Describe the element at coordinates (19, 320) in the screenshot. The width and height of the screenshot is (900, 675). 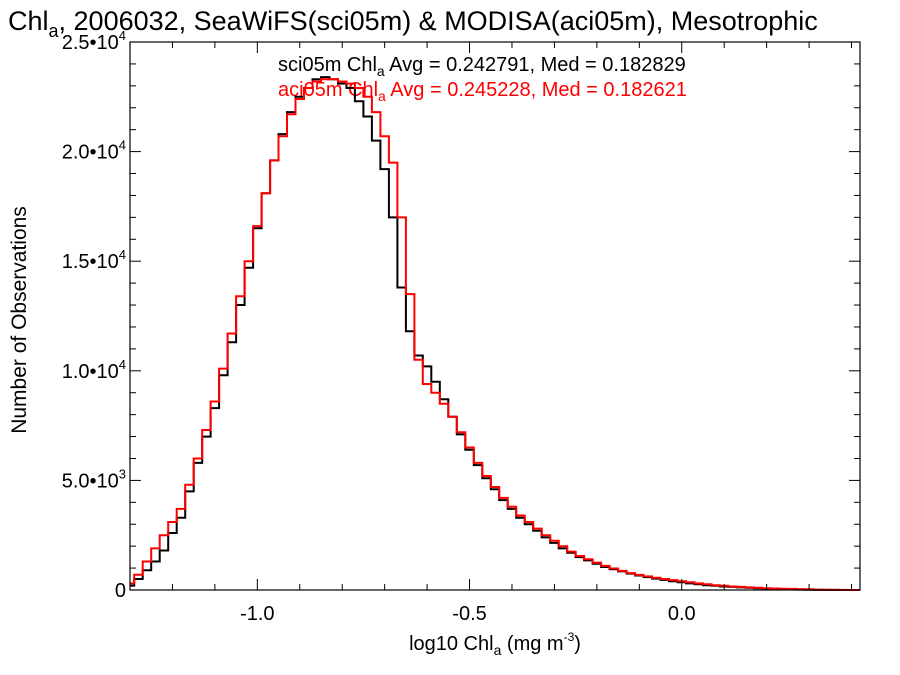
I see `y-axis-label: Number of Observations` at that location.